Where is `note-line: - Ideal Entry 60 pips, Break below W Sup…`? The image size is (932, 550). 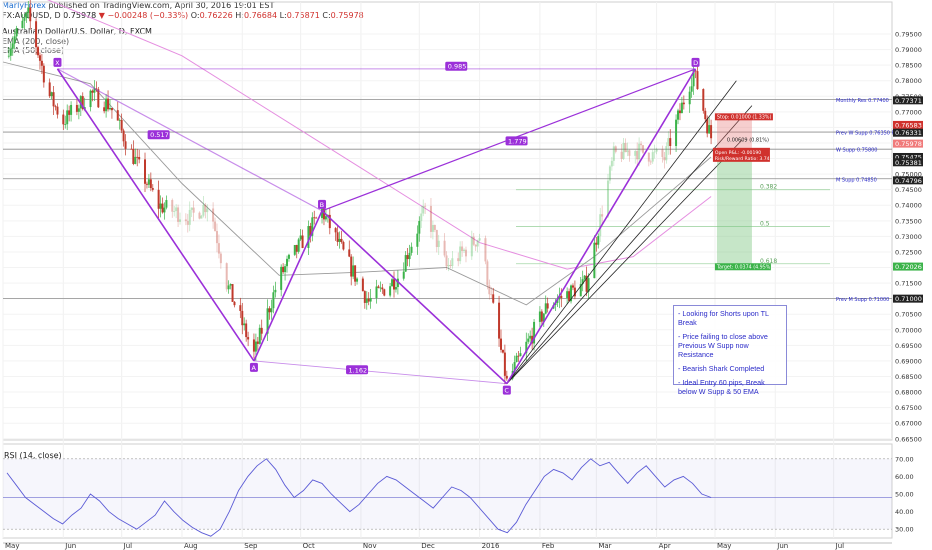 note-line: - Ideal Entry 60 pips, Break below W Sup… is located at coordinates (721, 387).